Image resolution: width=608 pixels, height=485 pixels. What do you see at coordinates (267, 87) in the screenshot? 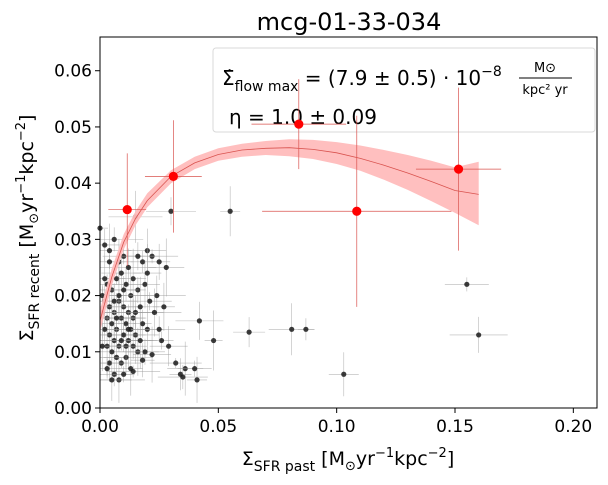
I see `annotation-flow-sub: flow max` at bounding box center [267, 87].